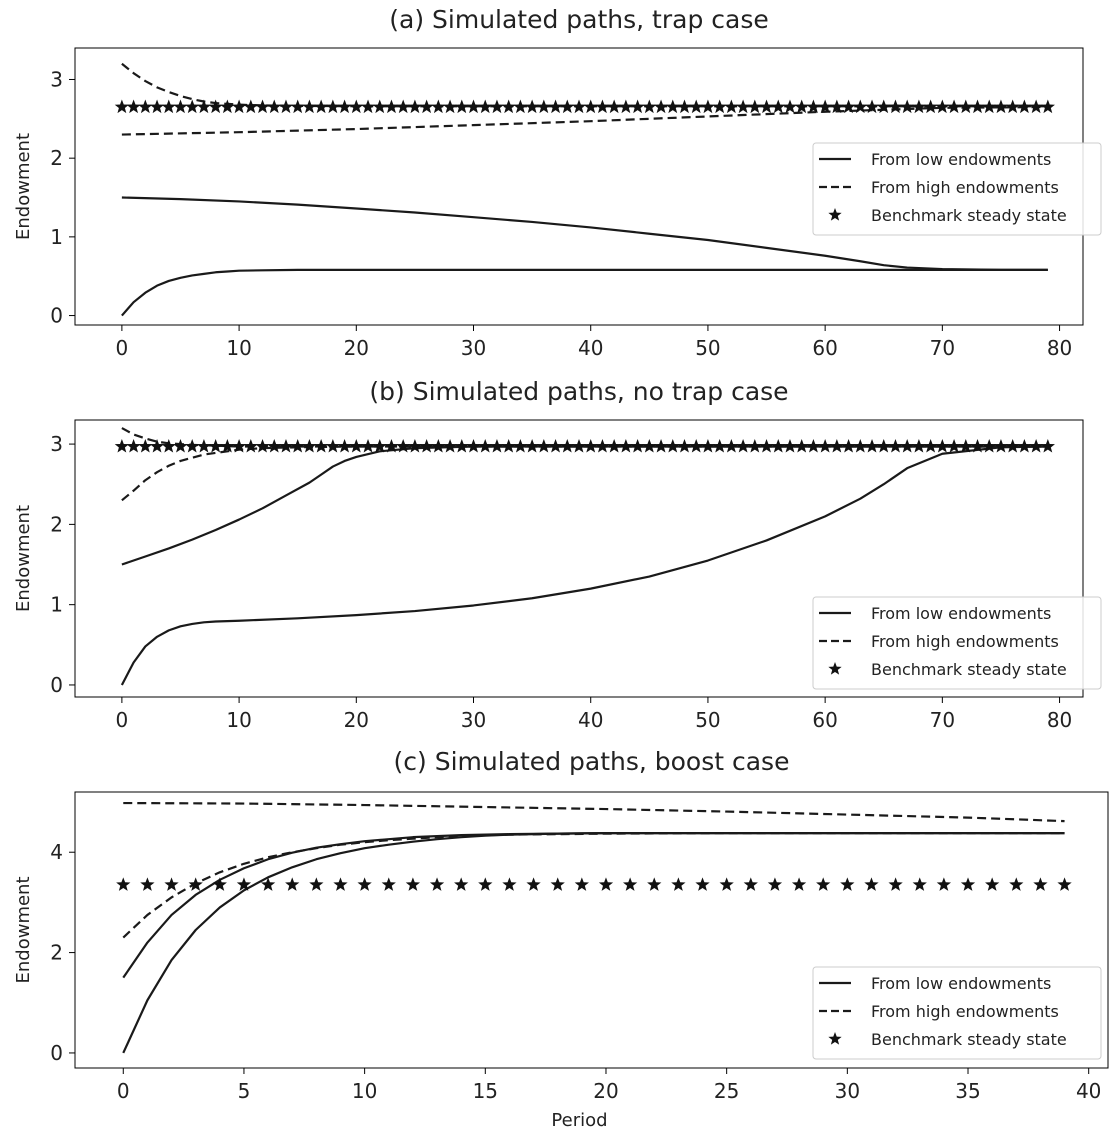 The image size is (1111, 1135). I want to click on legend-entry-label: Benchmark steady state, so click(969, 669).